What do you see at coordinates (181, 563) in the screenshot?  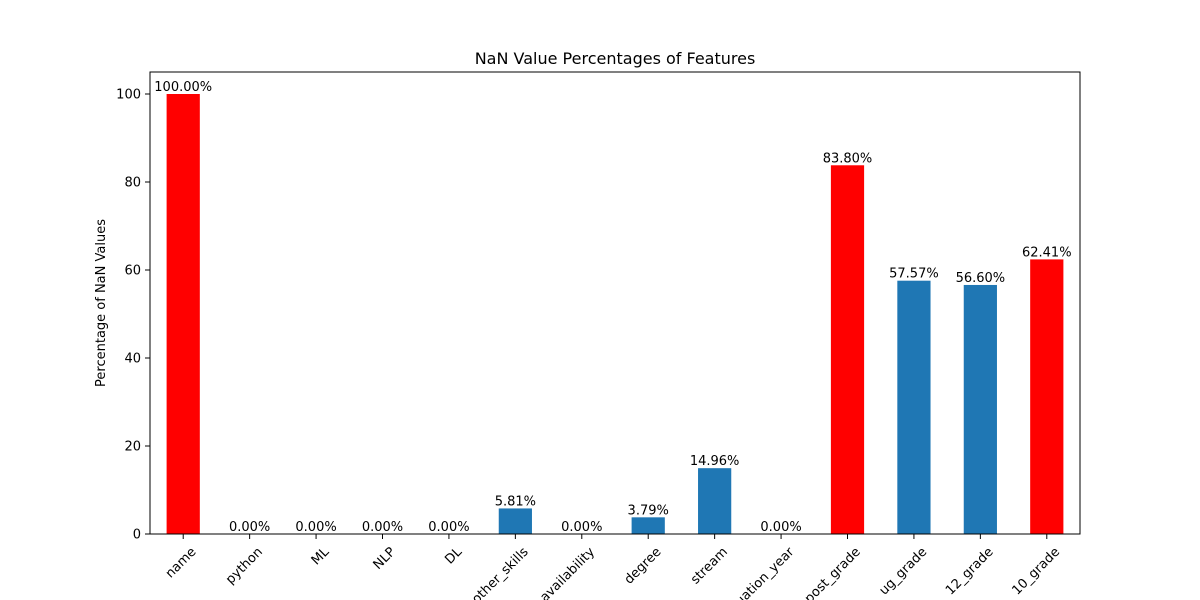 I see `x-tick-label: name` at bounding box center [181, 563].